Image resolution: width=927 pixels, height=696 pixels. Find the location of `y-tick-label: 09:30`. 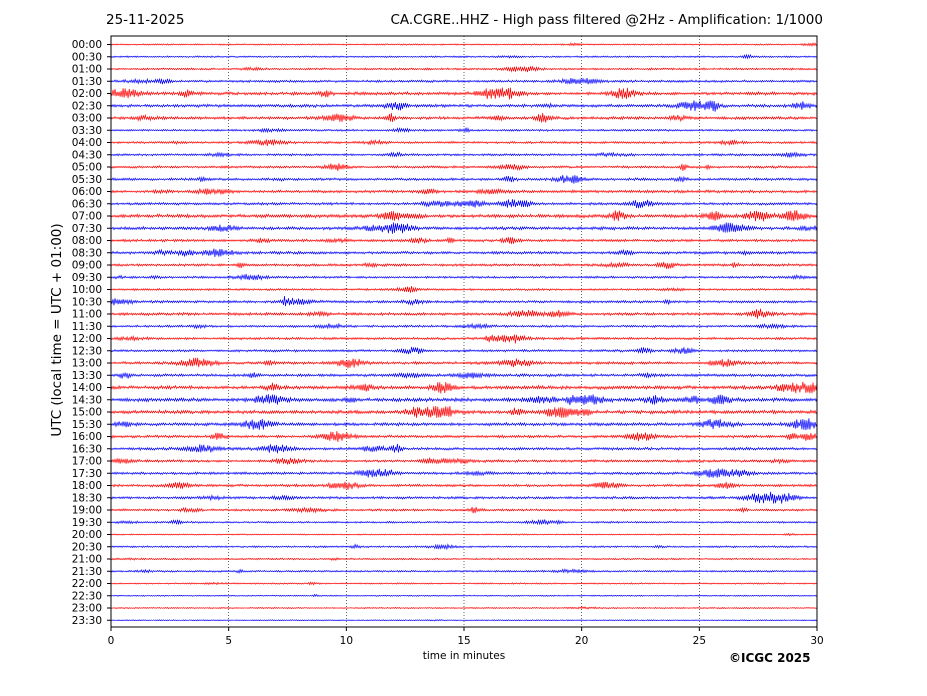

y-tick-label: 09:30 is located at coordinates (87, 278).